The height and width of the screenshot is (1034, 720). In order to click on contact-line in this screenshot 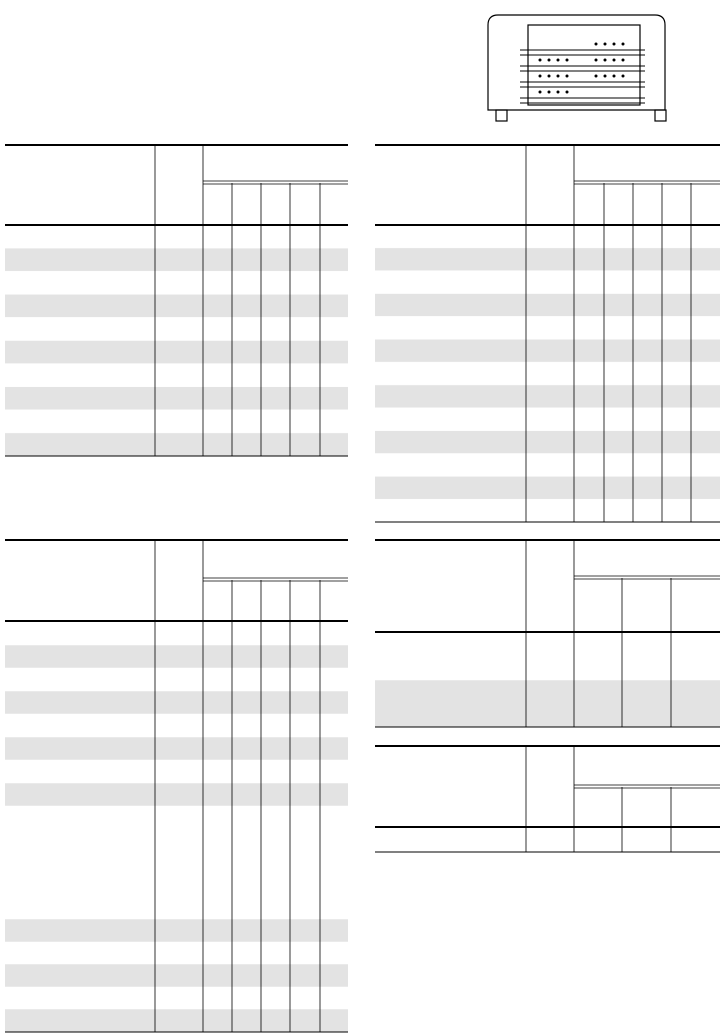, I will do `click(582, 76)`.